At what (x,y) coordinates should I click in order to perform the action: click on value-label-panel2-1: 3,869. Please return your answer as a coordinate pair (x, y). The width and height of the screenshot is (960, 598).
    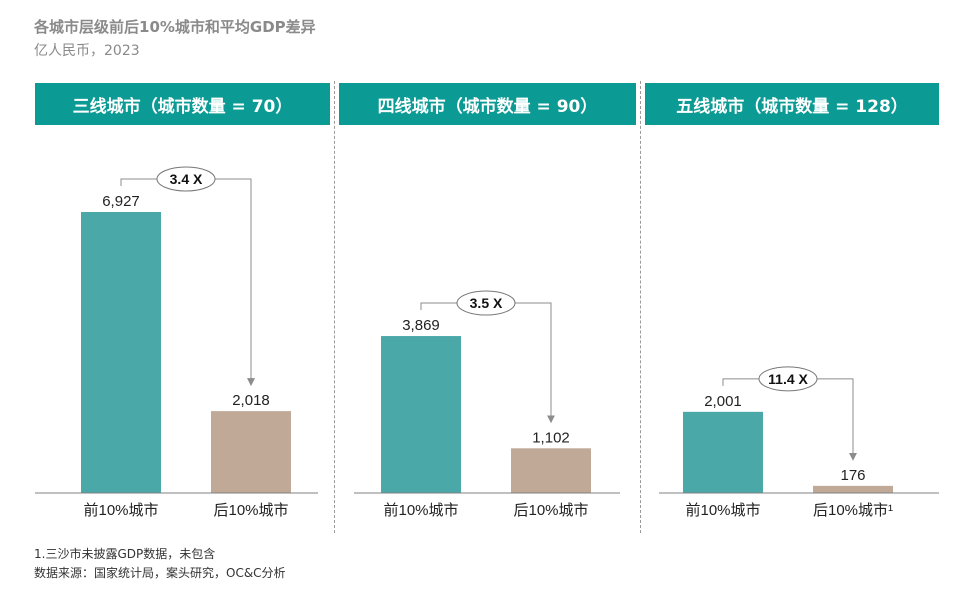
    Looking at the image, I should click on (421, 325).